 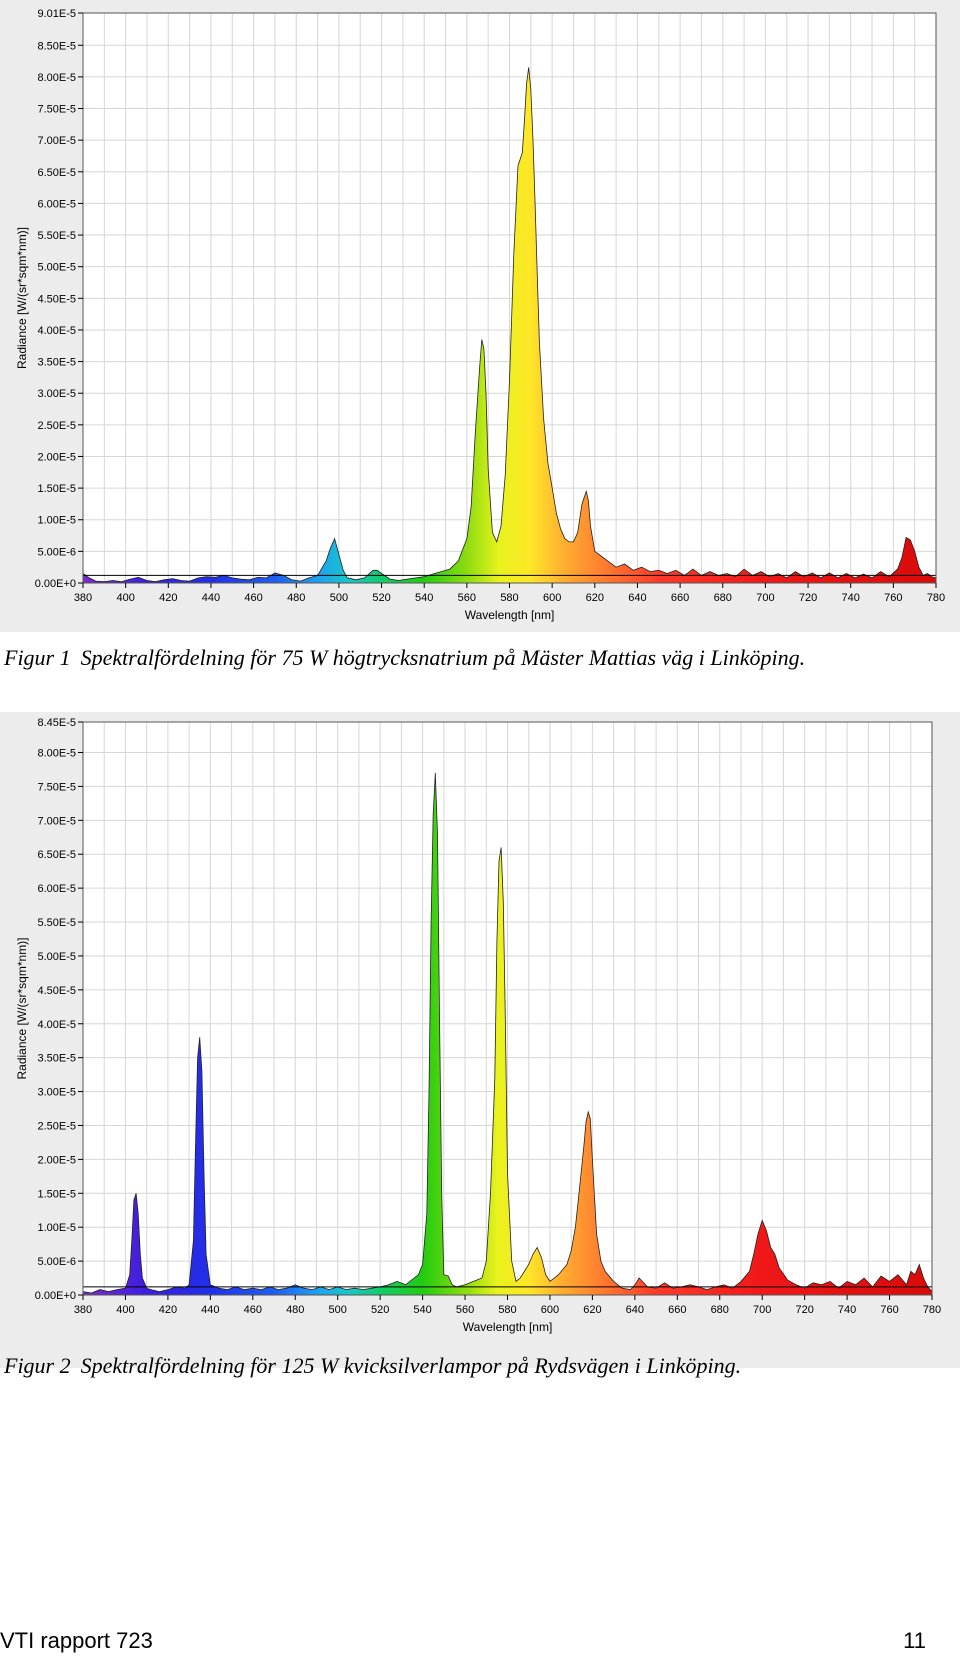 I want to click on chart-2-x-tick-label: 720, so click(x=804, y=1310).